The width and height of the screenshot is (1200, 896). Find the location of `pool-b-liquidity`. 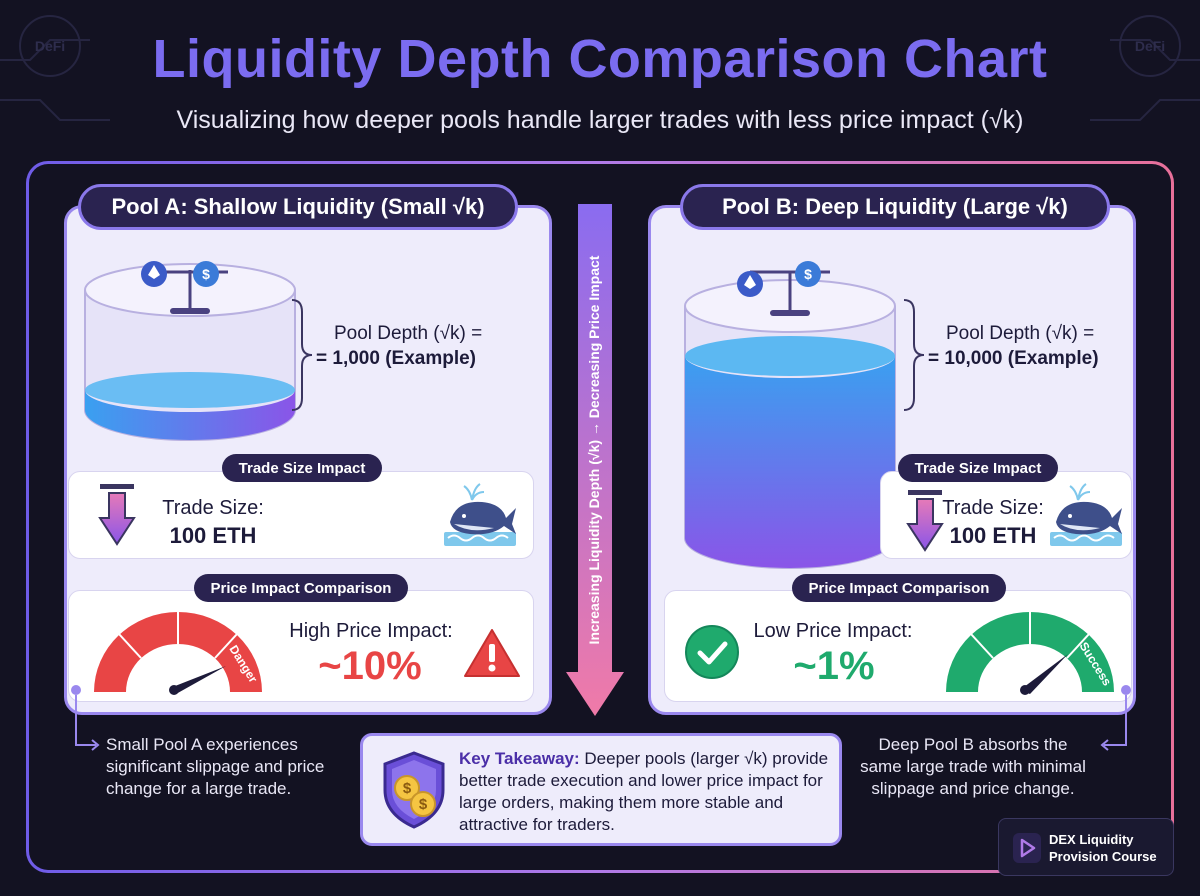

pool-b-liquidity is located at coordinates (790, 462).